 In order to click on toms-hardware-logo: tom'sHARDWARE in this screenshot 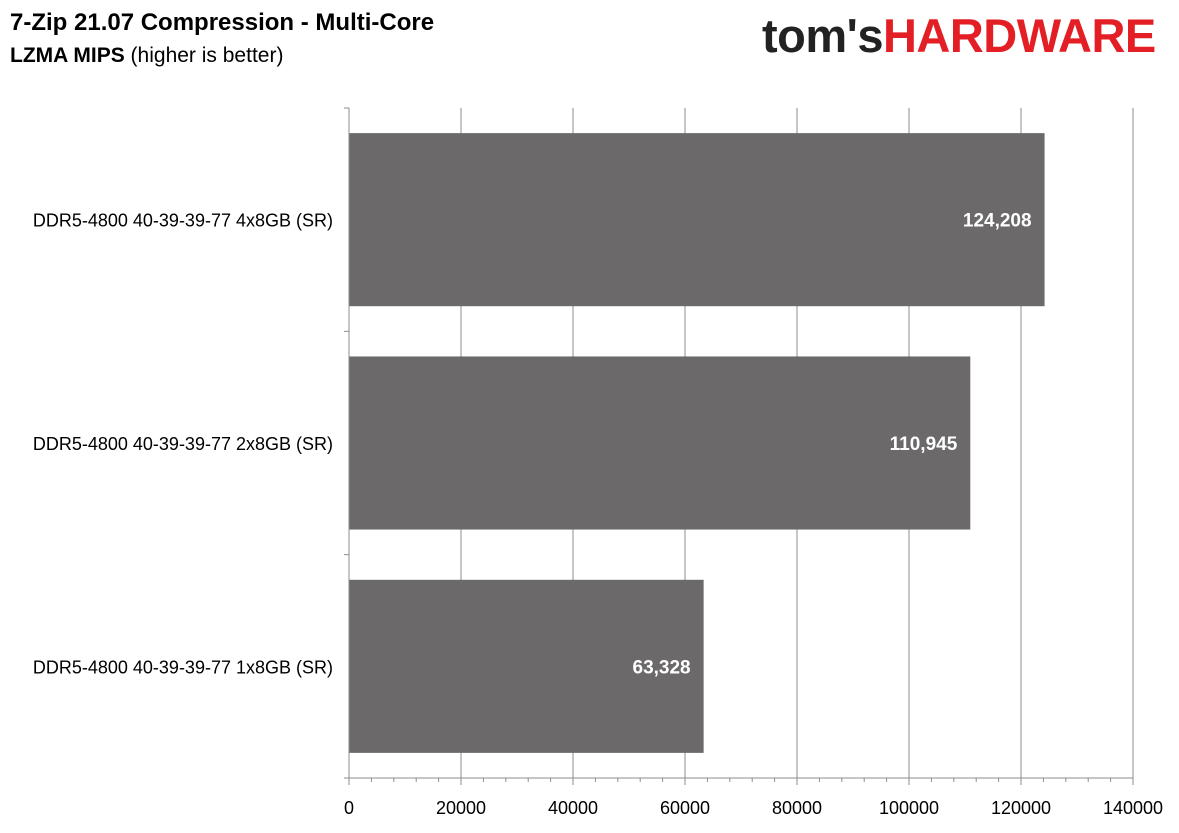, I will do `click(959, 35)`.